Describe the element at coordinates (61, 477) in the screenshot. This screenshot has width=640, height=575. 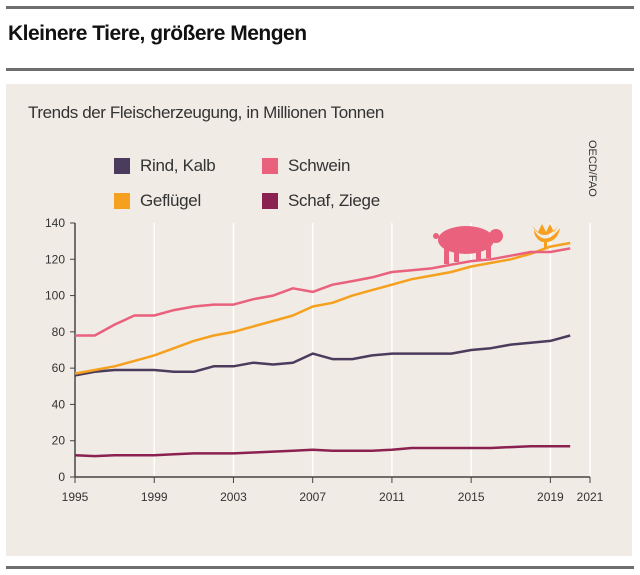
I see `y-tick-label: 0` at that location.